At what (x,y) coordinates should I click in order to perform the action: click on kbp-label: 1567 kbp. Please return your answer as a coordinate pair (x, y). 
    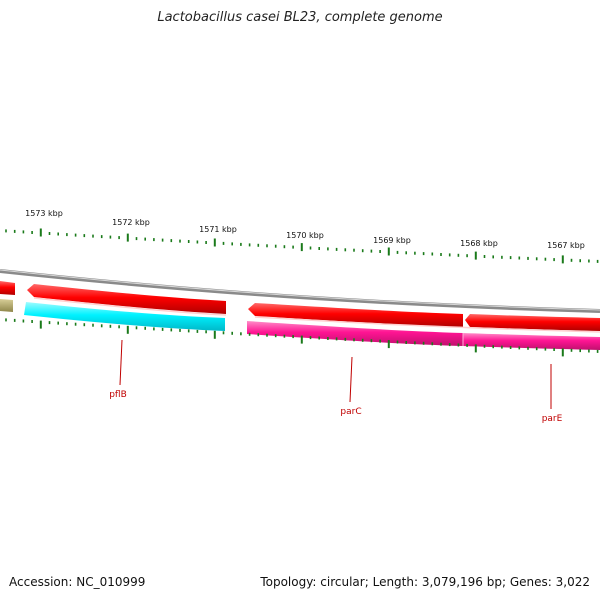
    Looking at the image, I should click on (566, 245).